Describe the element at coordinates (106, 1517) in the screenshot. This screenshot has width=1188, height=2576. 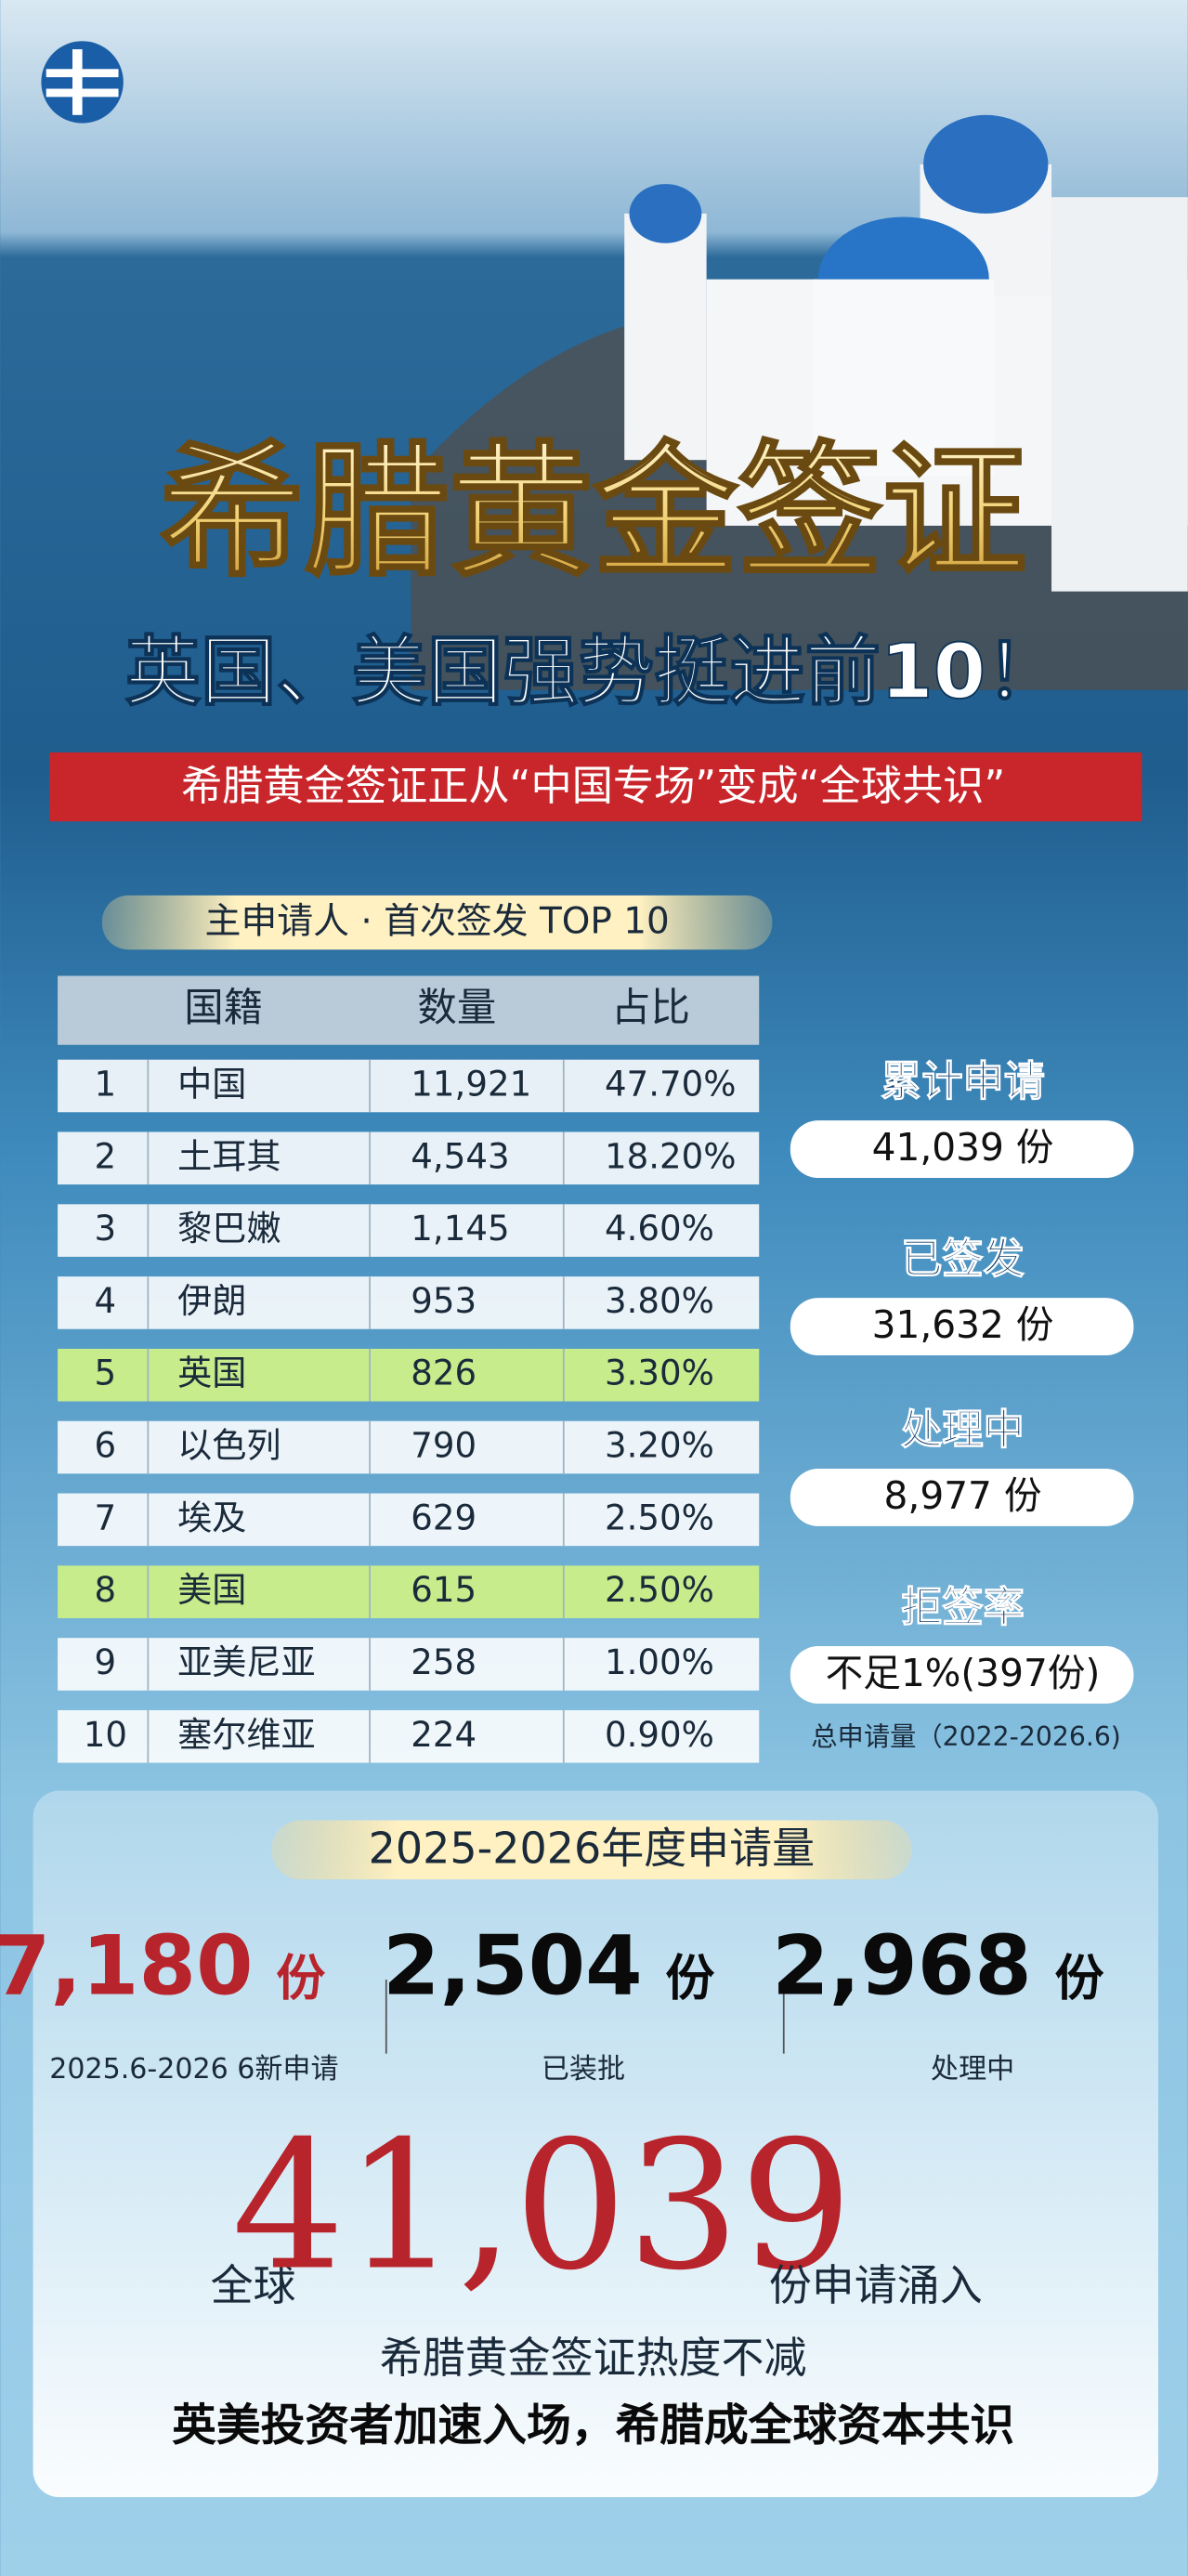
I see `rank: 7` at that location.